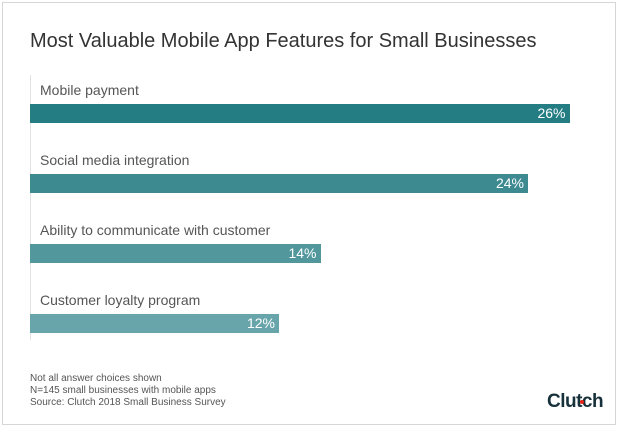  I want to click on category-label: Customer loyalty program, so click(120, 300).